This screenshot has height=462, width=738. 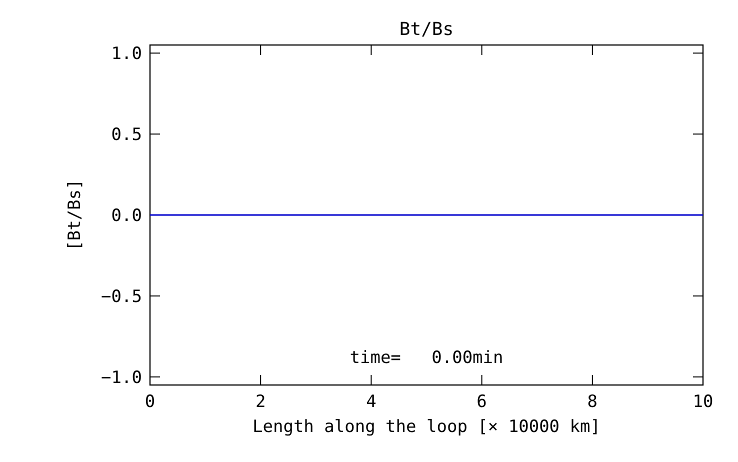 I want to click on y-axis-title: [Bt/Bs], so click(x=75, y=215).